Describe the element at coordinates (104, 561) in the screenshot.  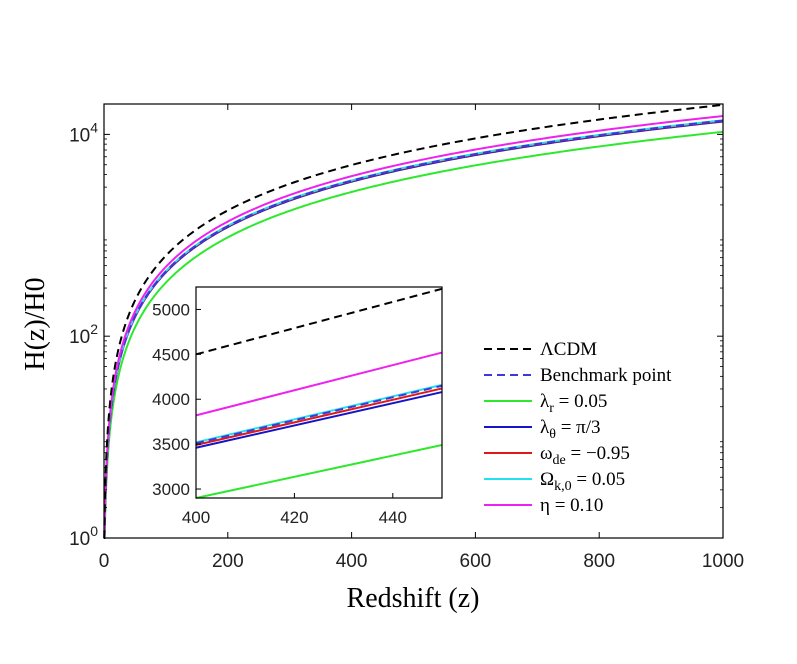
I see `x-tick-label: 0` at that location.